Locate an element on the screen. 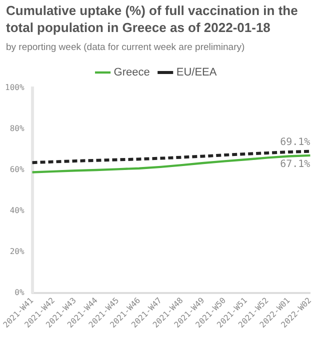 This screenshot has width=320, height=346. data-label: 69.1% is located at coordinates (295, 142).